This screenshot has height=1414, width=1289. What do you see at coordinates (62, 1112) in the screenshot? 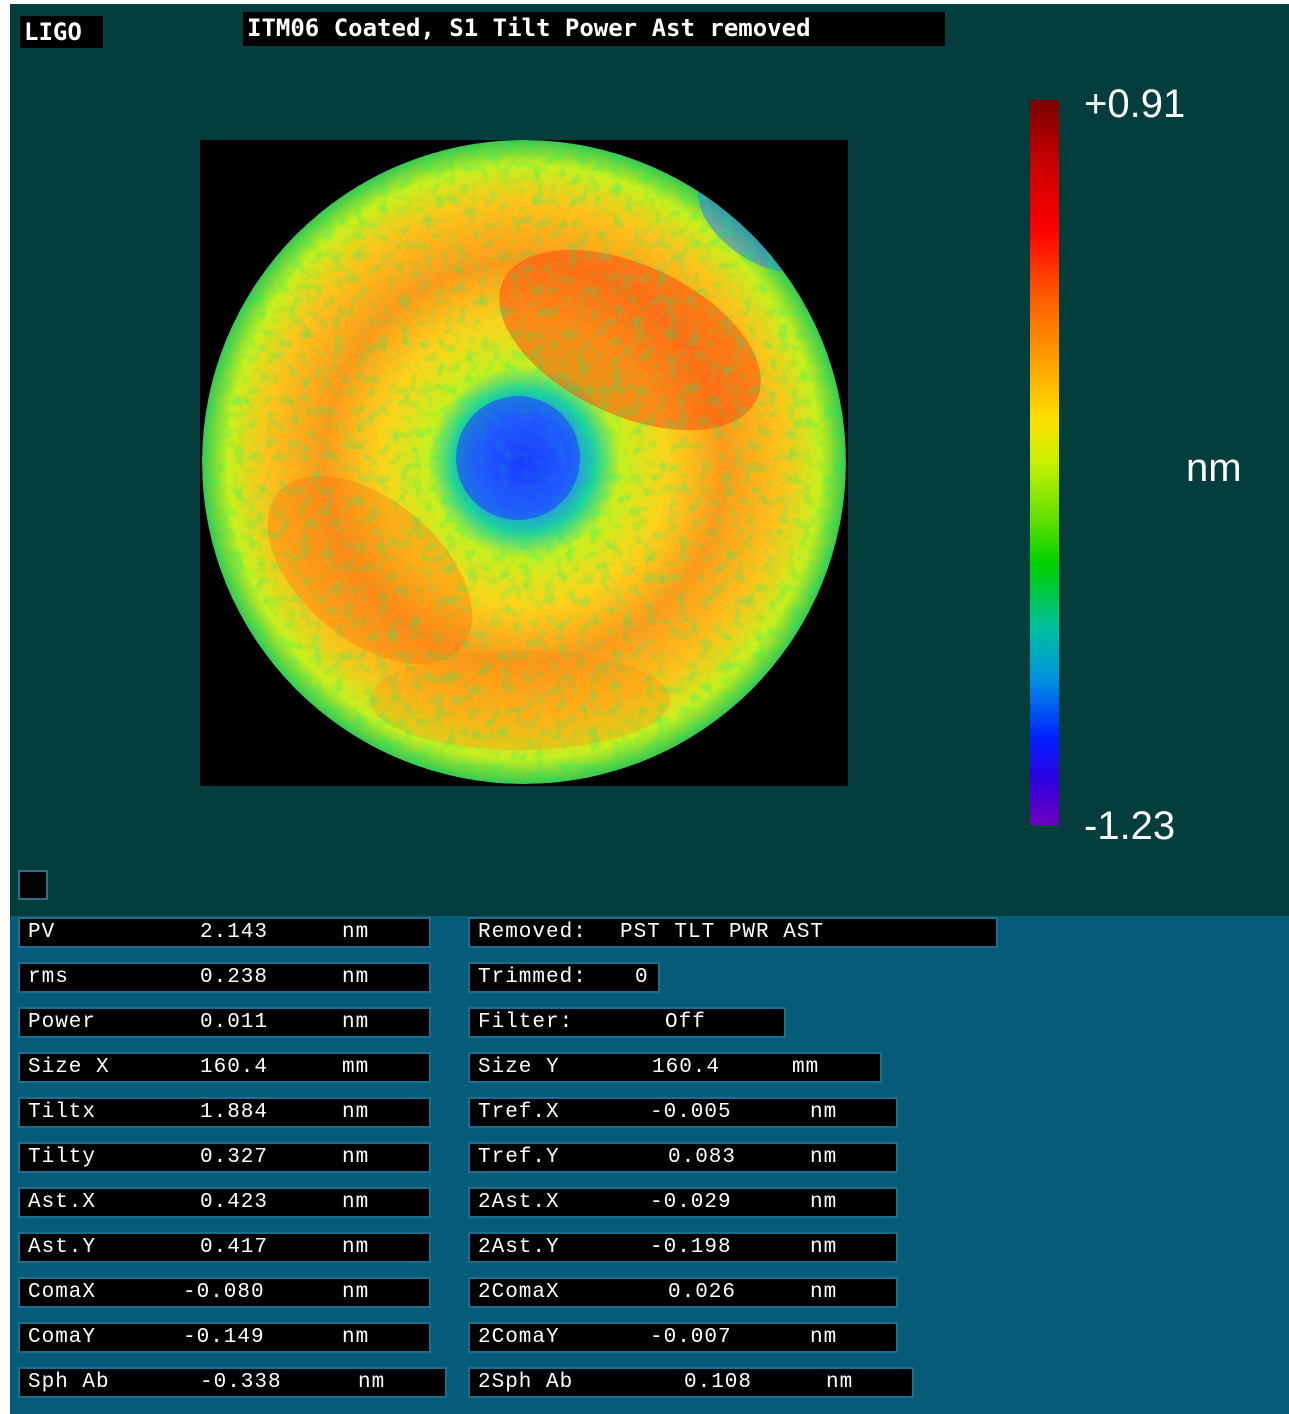
I see `stat-label: Tiltx` at bounding box center [62, 1112].